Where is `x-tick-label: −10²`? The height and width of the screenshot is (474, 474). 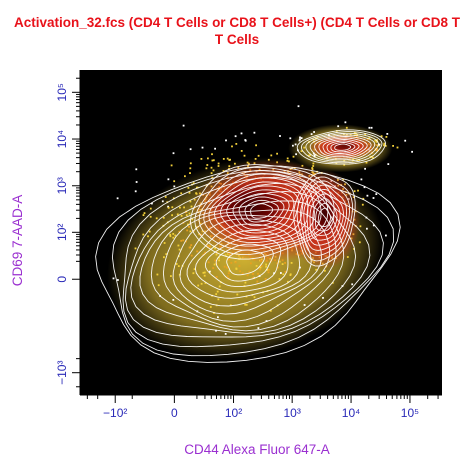 x-tick-label: −10² is located at coordinates (115, 413).